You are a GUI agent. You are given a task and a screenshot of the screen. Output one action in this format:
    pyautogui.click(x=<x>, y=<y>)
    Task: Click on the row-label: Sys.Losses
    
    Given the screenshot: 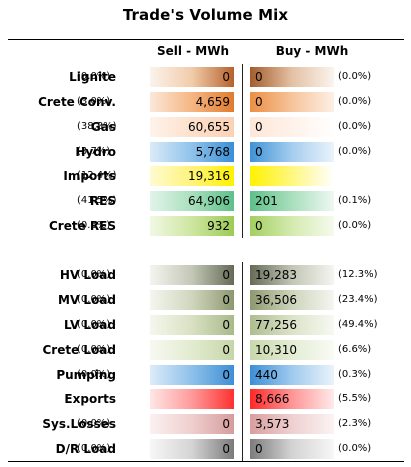 What is the action you would take?
    pyautogui.click(x=79, y=424)
    